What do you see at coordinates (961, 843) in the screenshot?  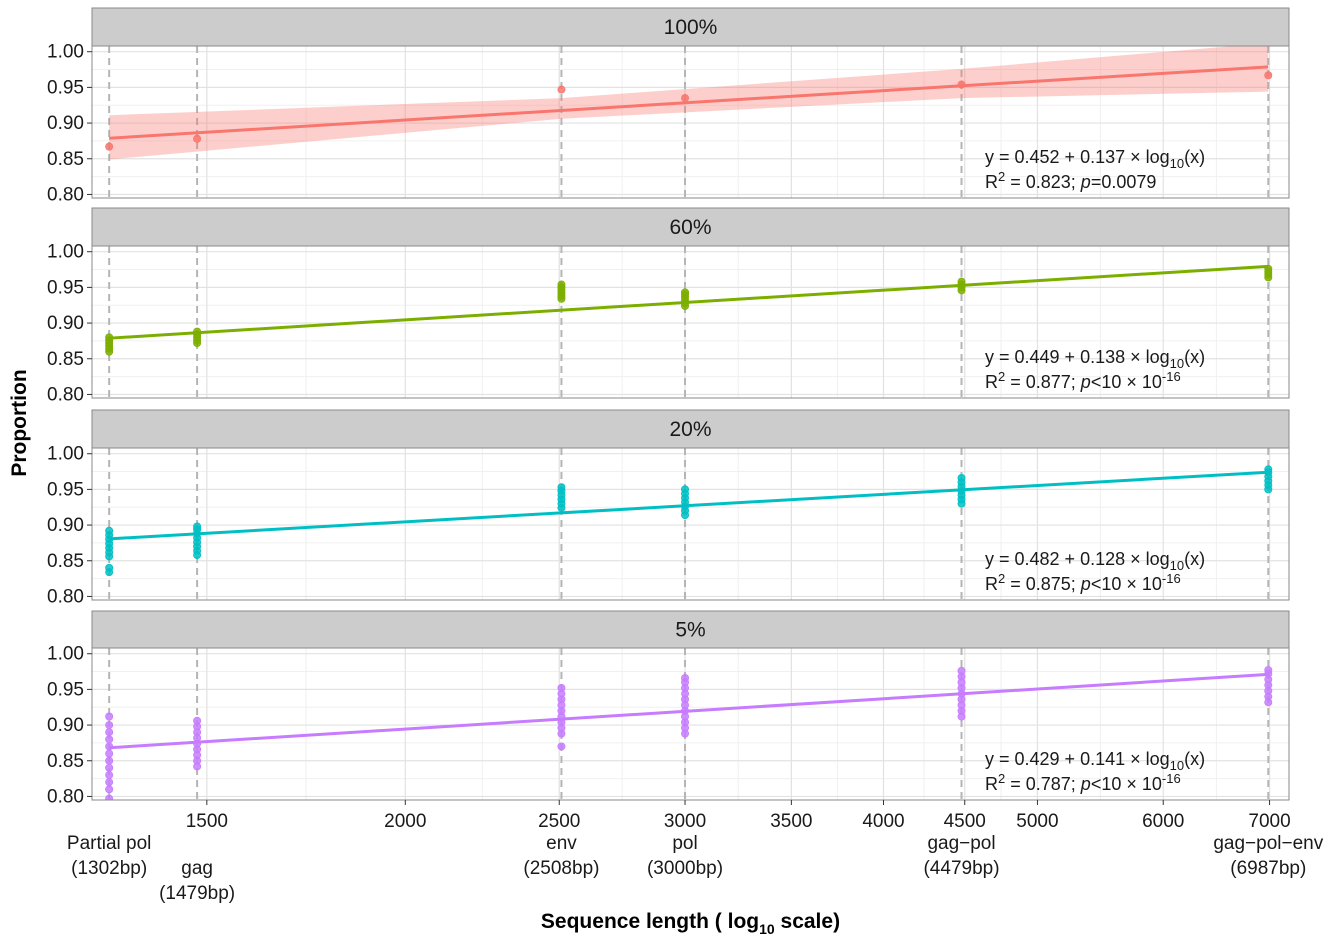 I see `gene-name-label: gag−pol` at bounding box center [961, 843].